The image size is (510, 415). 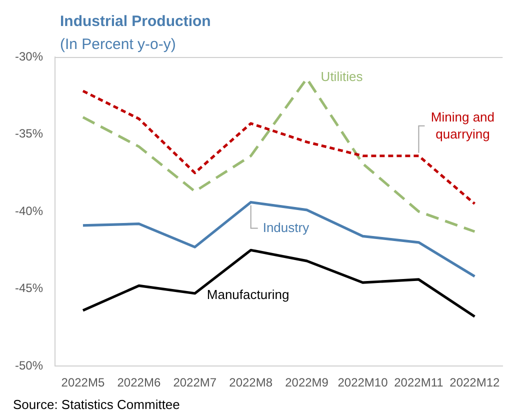 I want to click on x-tick-label: 2022M9, so click(x=307, y=383).